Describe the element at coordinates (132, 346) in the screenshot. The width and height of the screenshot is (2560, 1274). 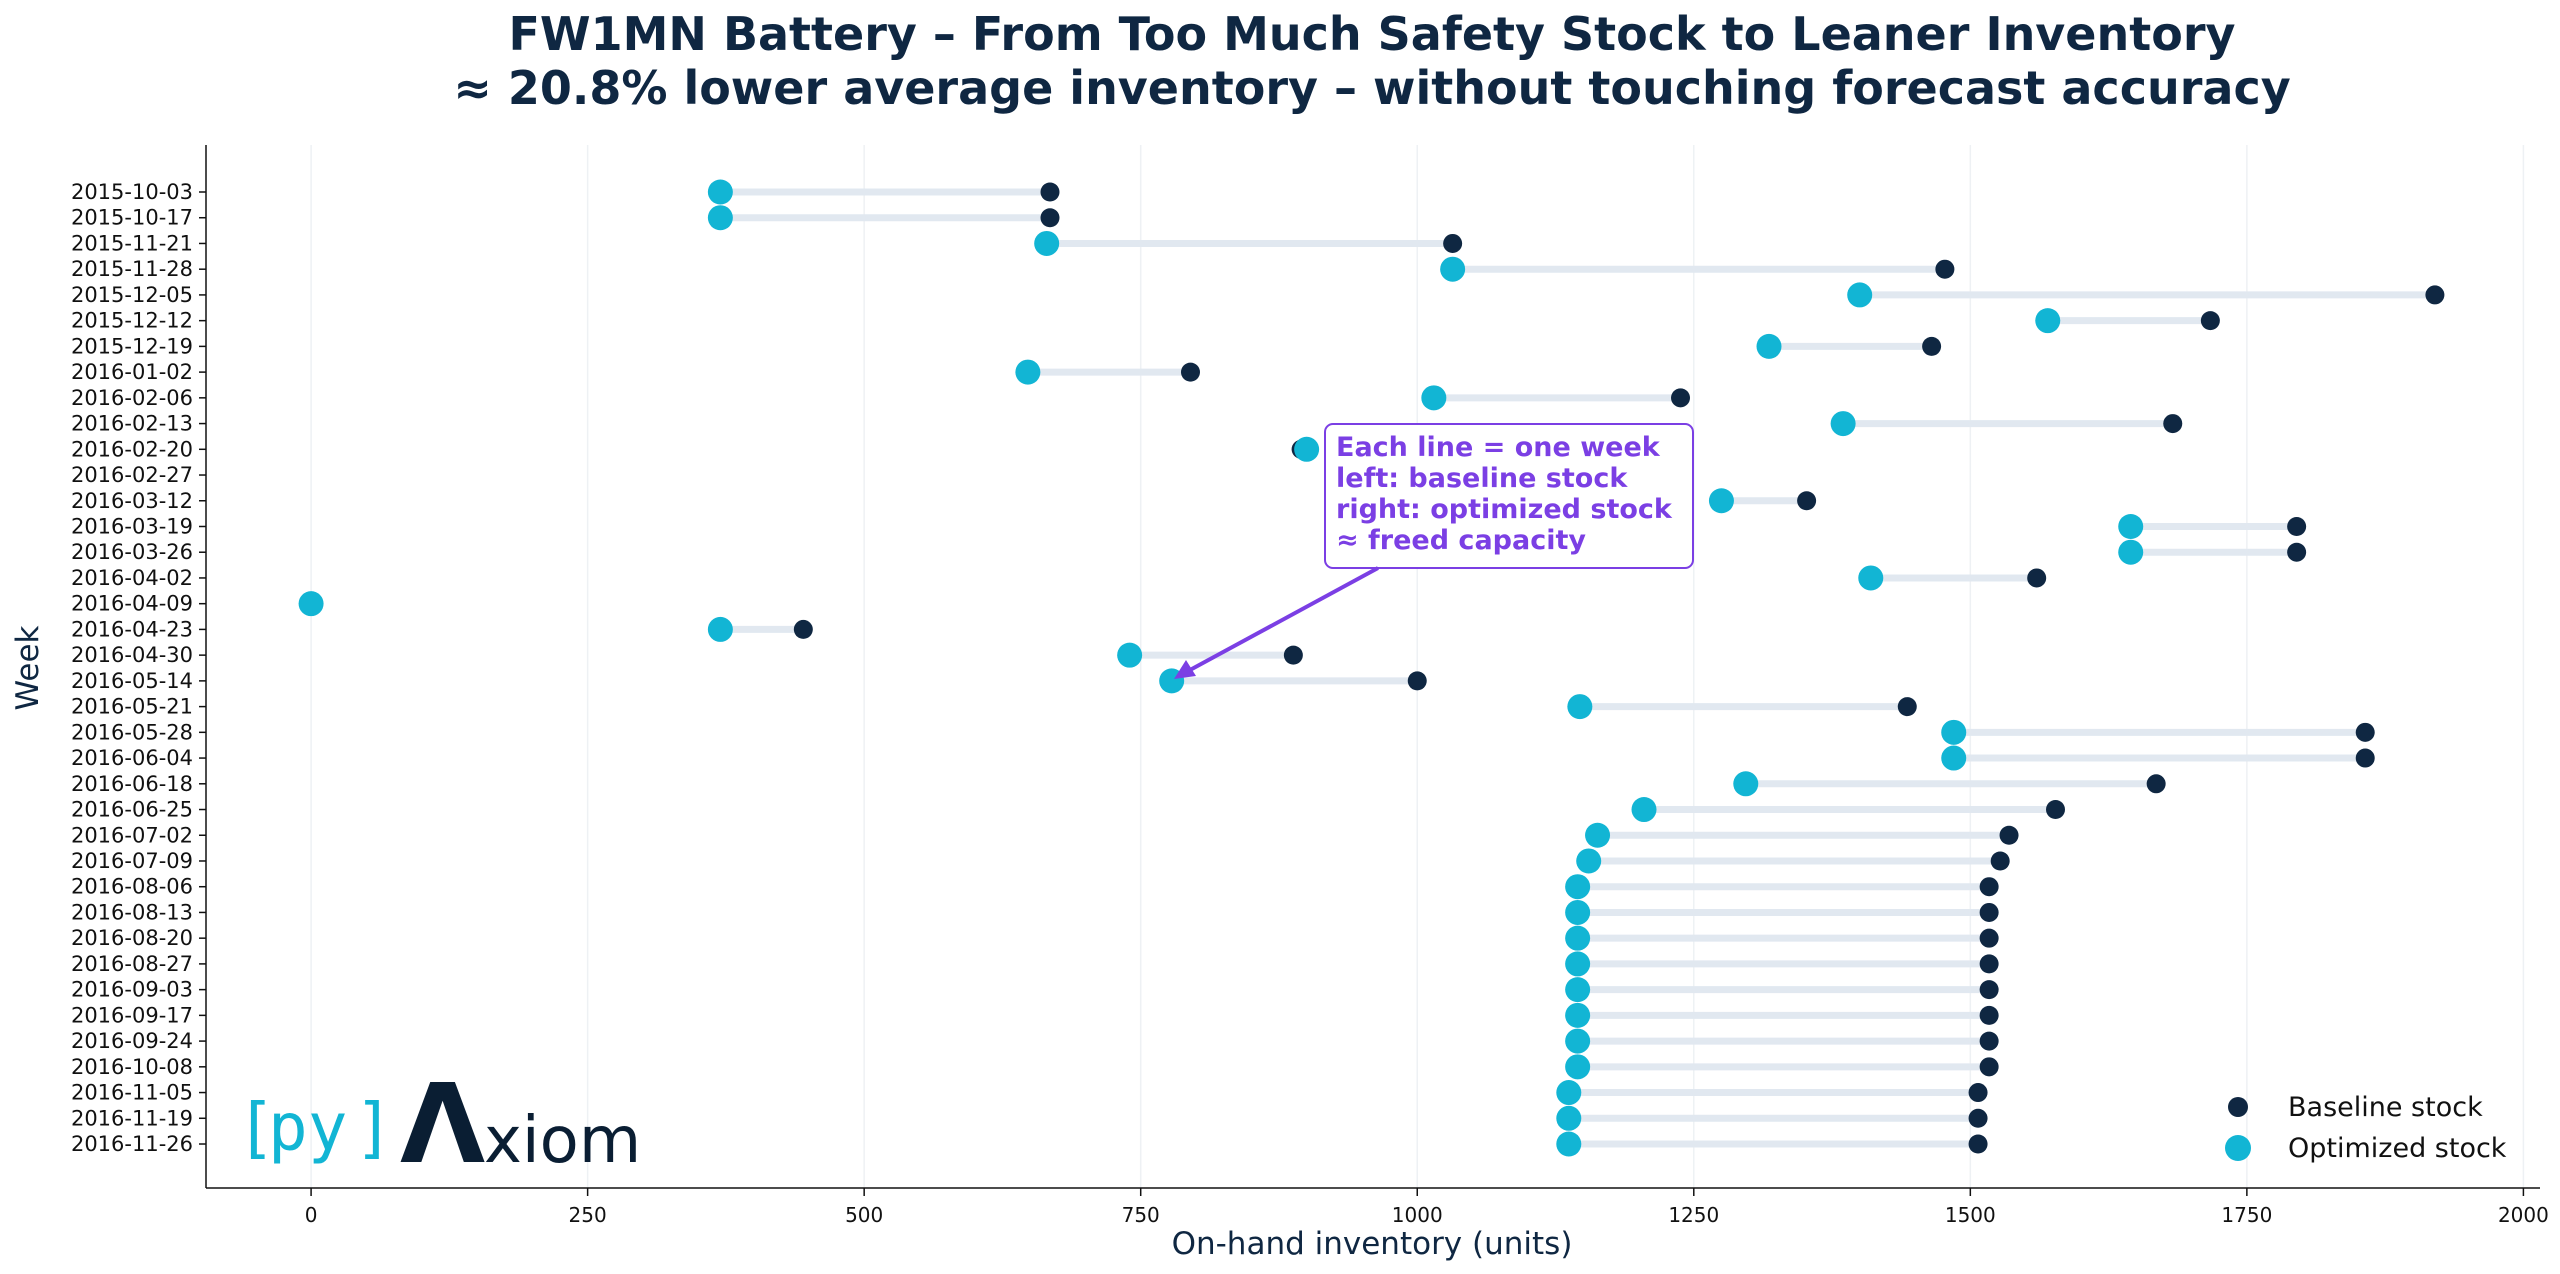
I see `y-tick-label-2015-12-19: 2015-12-19` at that location.